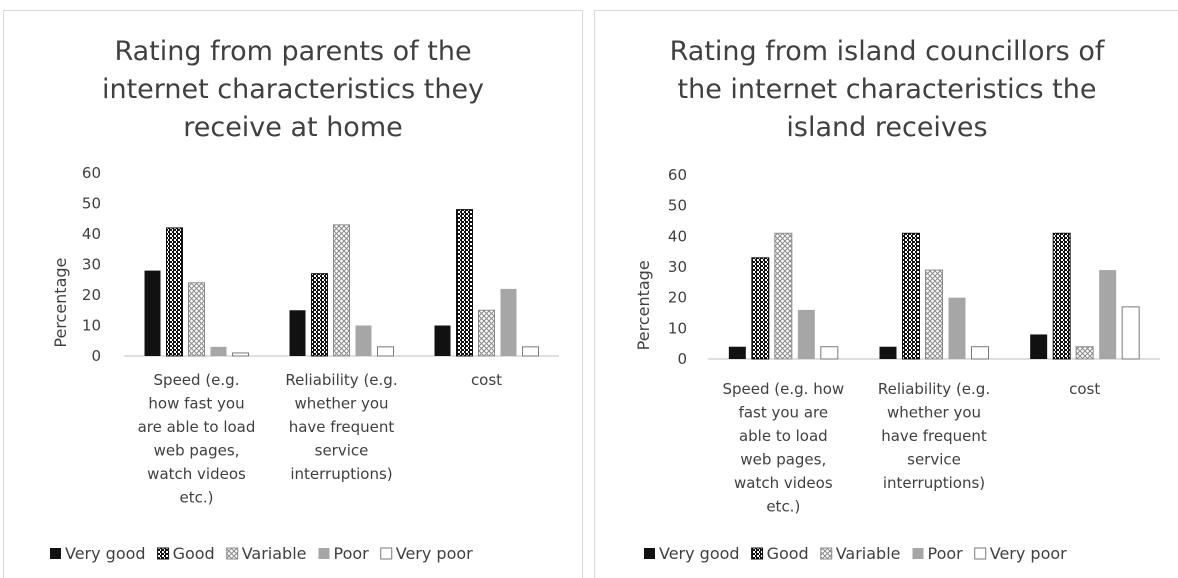  I want to click on category-label: how fast you, so click(196, 404).